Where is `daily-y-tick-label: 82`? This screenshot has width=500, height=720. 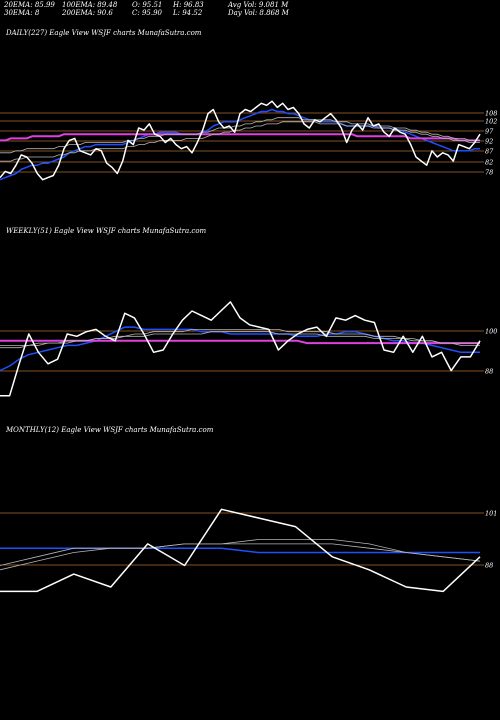 daily-y-tick-label: 82 is located at coordinates (489, 163).